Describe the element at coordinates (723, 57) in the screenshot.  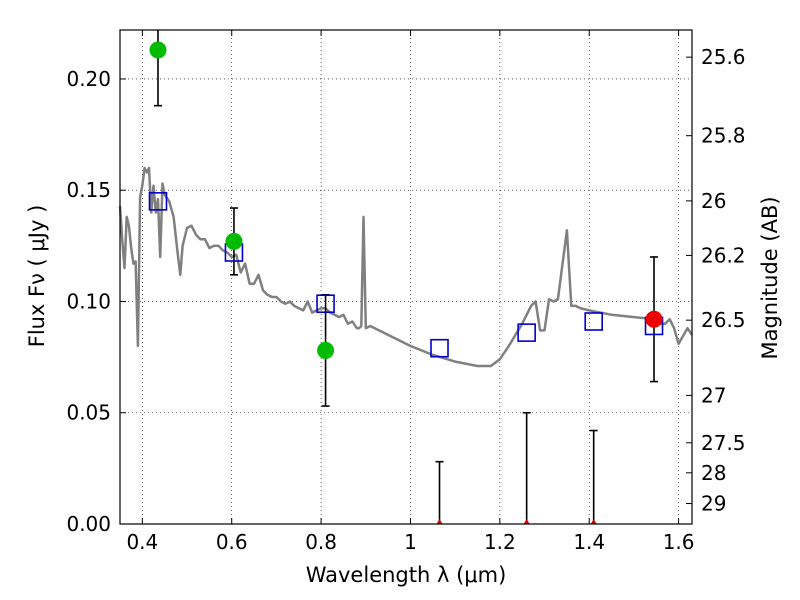
I see `right-tick-label: 25.6` at that location.